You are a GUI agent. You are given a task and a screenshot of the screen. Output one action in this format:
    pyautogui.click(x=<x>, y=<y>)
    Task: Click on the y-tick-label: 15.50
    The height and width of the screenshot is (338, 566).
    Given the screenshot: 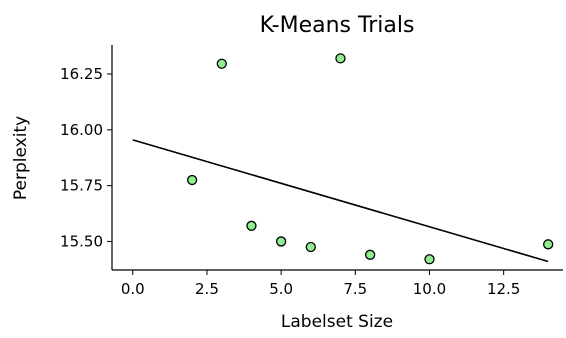 What is the action you would take?
    pyautogui.click(x=81, y=241)
    